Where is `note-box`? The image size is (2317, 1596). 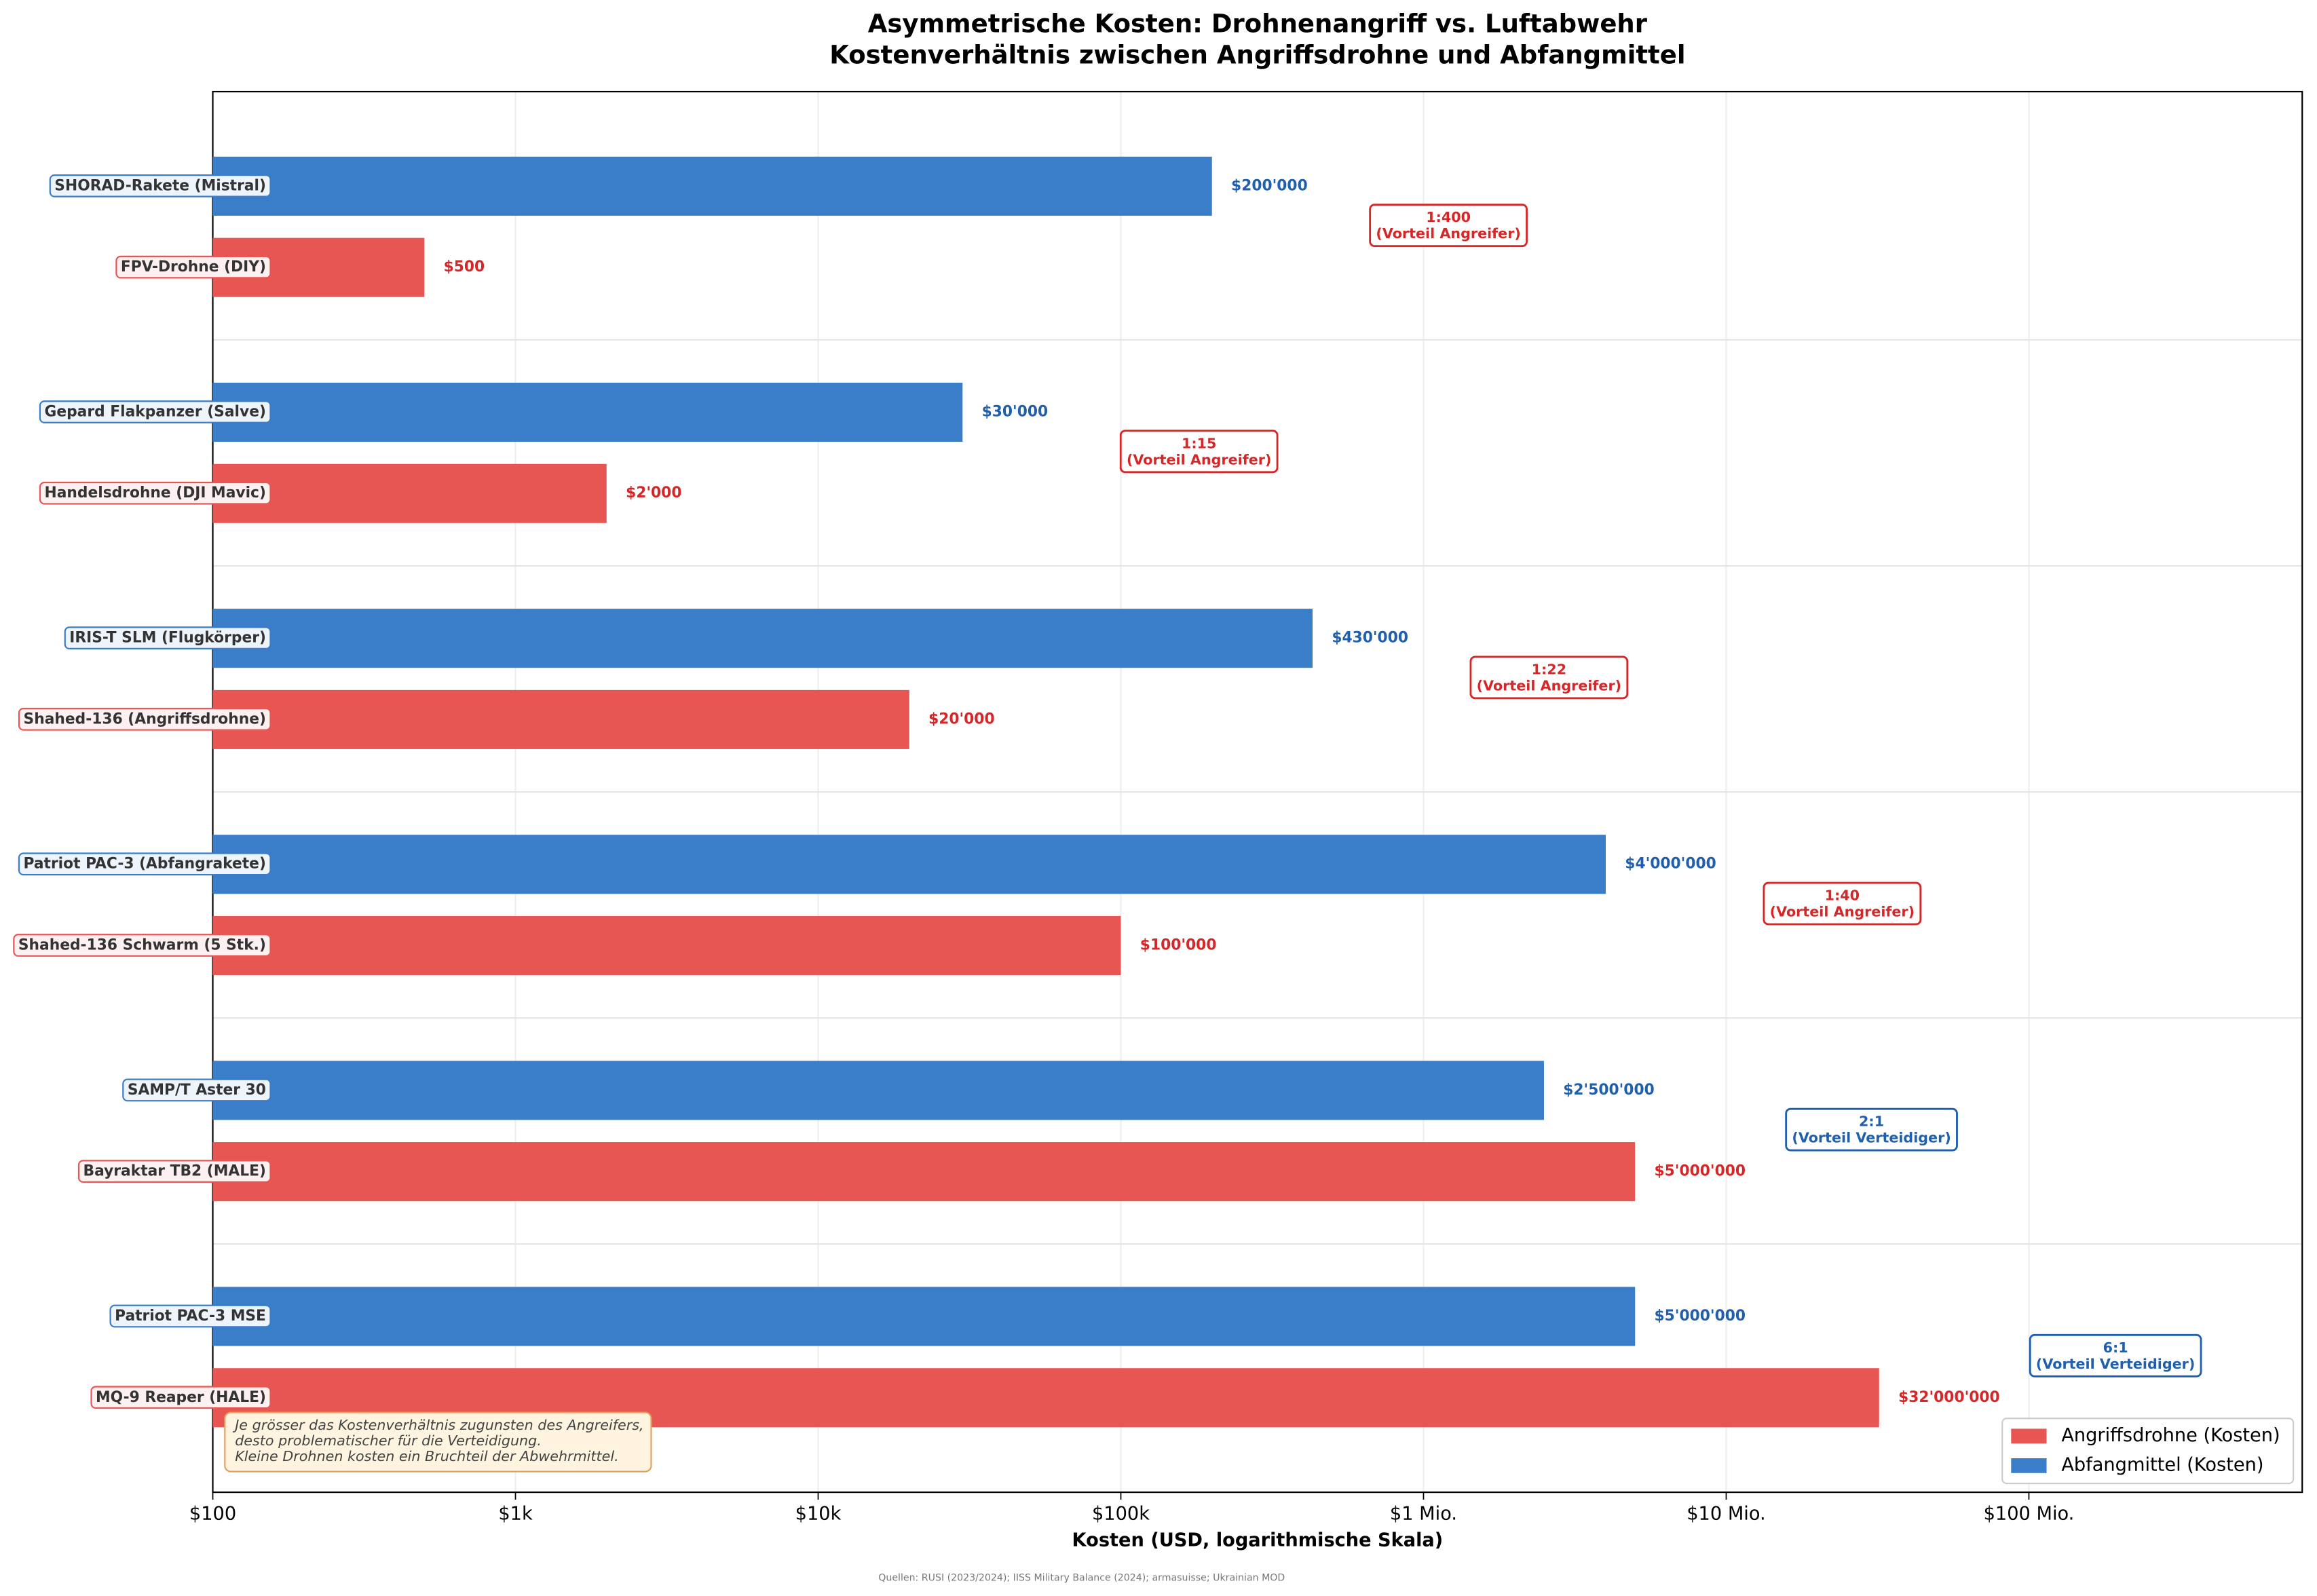 note-box is located at coordinates (438, 1441).